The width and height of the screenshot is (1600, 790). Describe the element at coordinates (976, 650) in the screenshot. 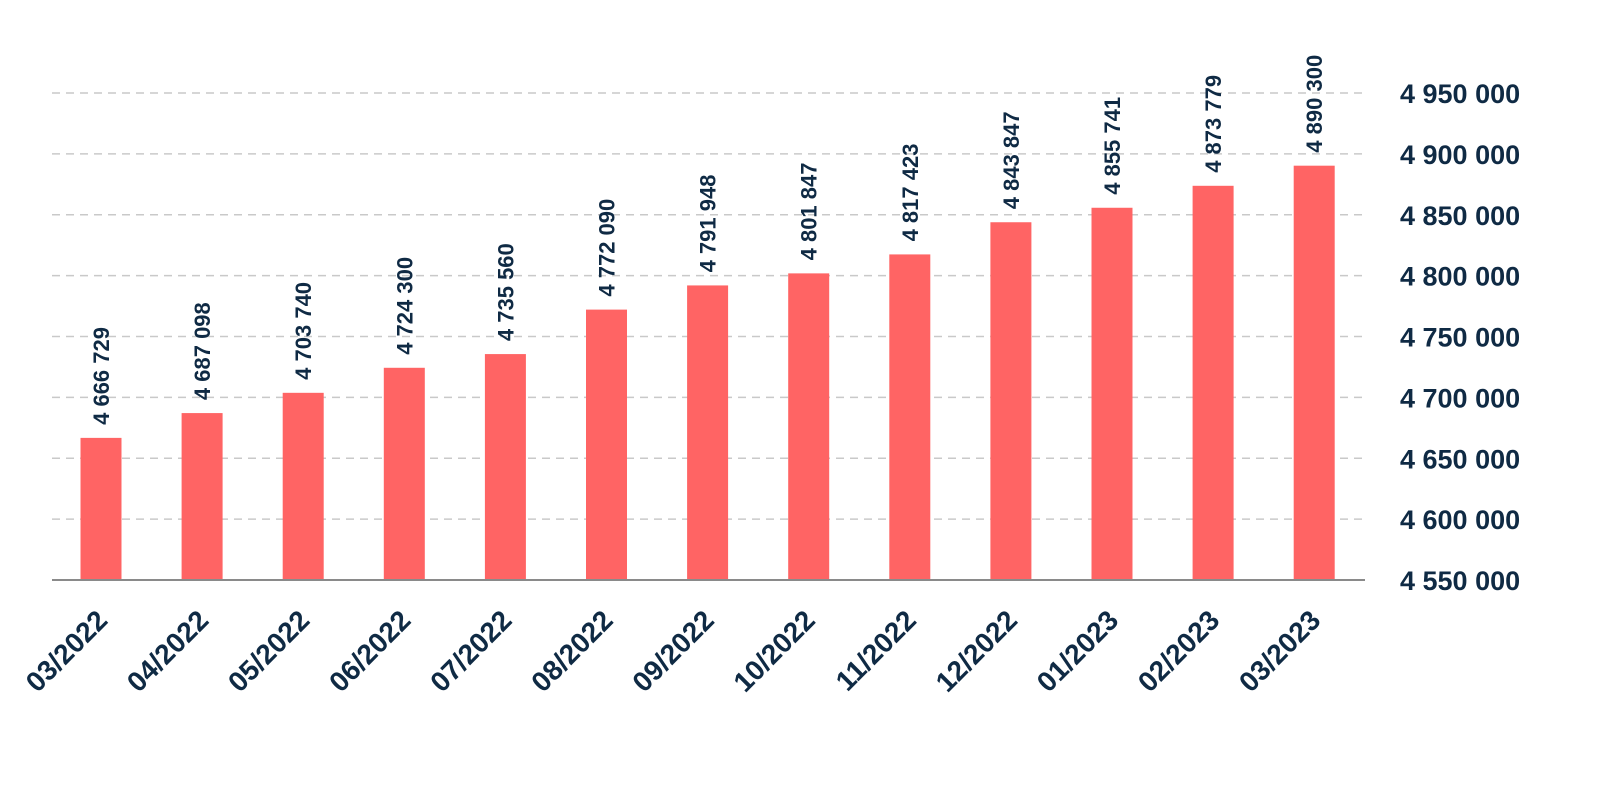

I see `x-tick-label: 12/2022` at that location.